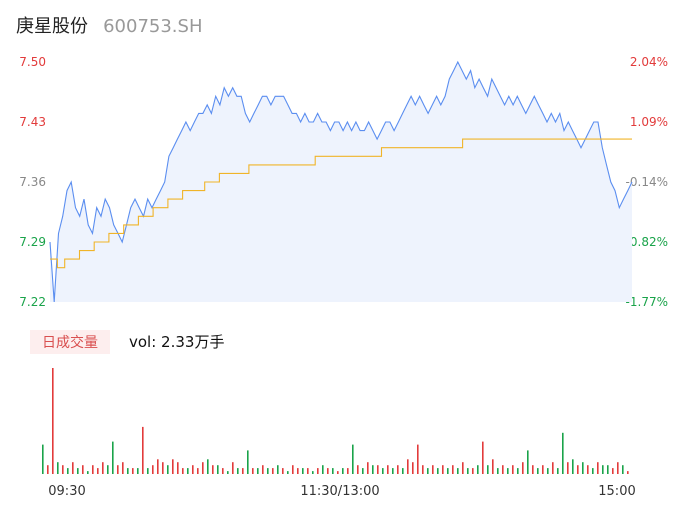 This screenshot has width=686, height=524. I want to click on percent-tick-label: -1.77%, so click(647, 302).